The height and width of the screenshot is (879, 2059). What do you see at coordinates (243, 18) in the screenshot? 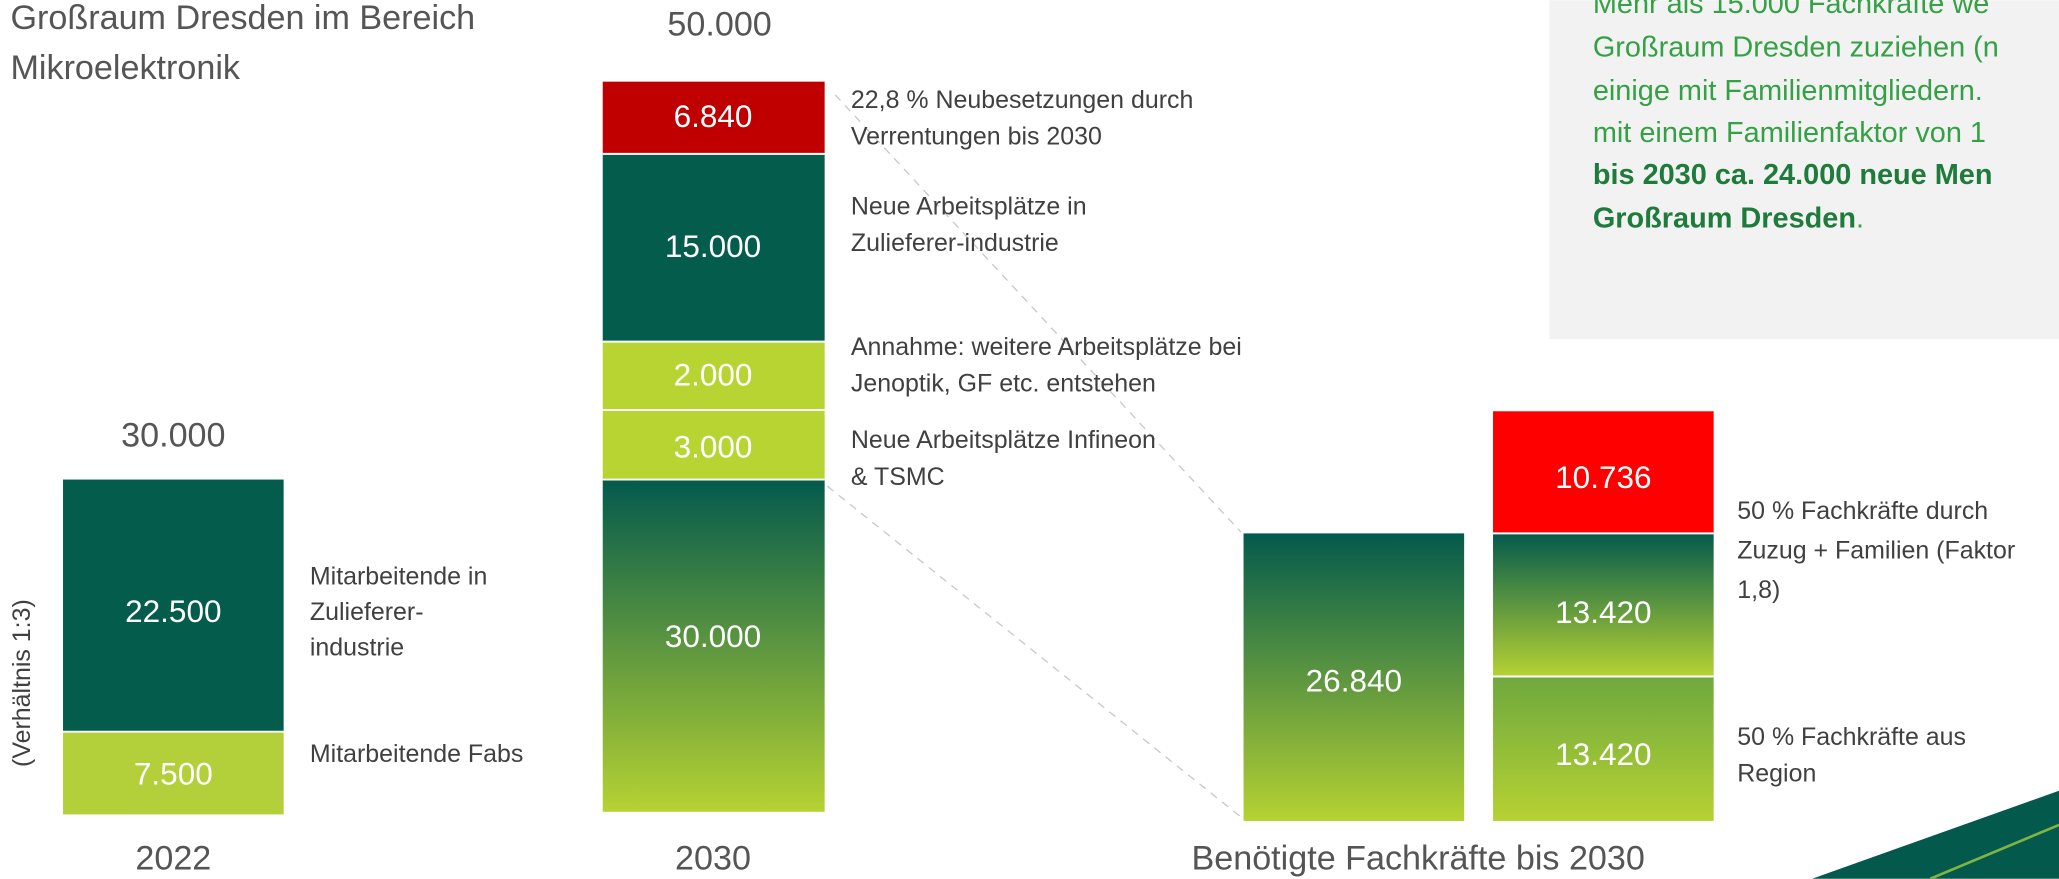
I see `title-line: Großraum Dresden im Bereich` at bounding box center [243, 18].